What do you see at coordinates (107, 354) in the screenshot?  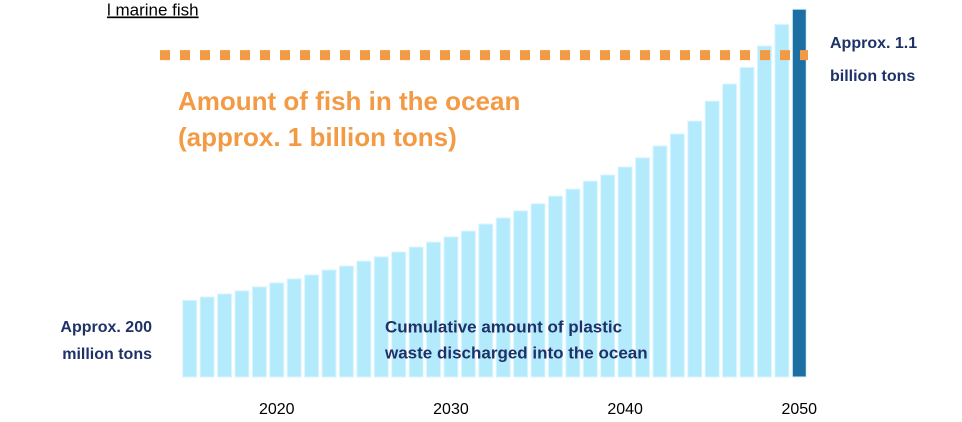 I see `annotation: million tons` at bounding box center [107, 354].